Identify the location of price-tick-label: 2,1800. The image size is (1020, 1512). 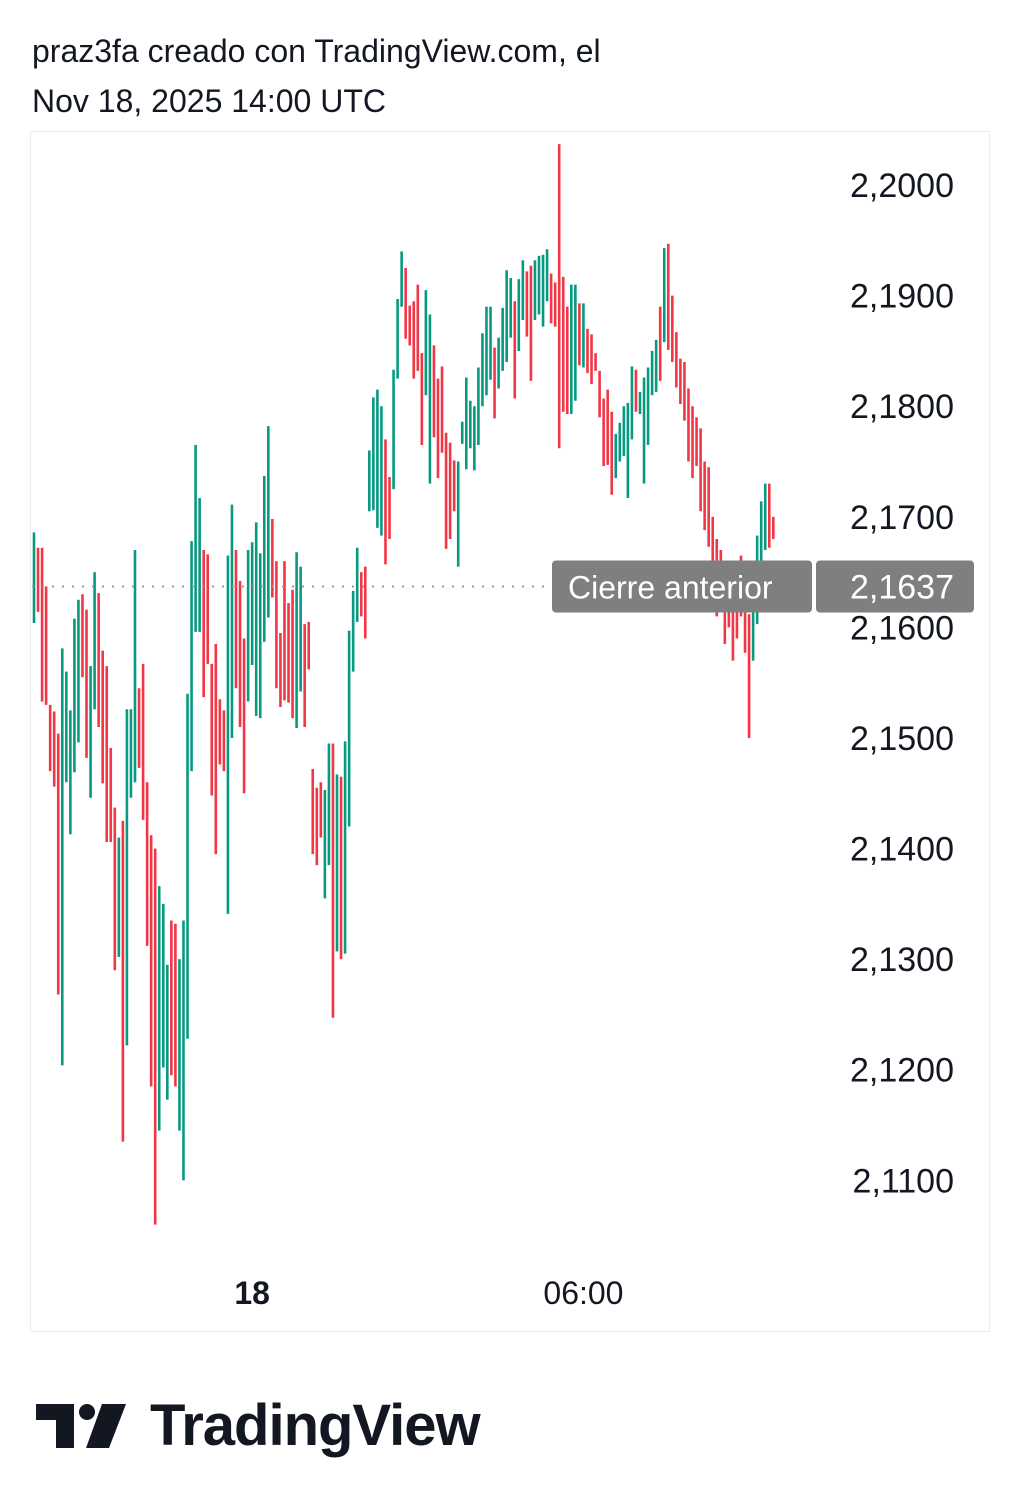
(902, 407).